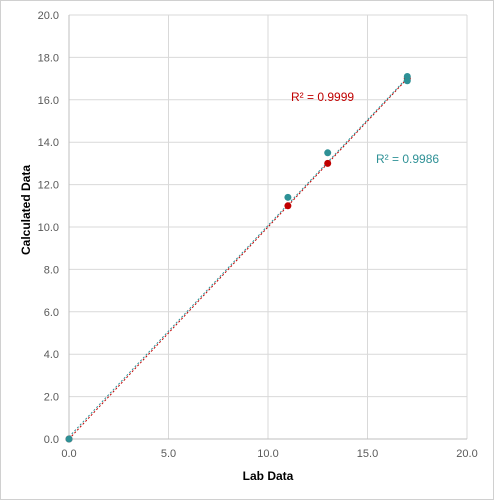 The height and width of the screenshot is (500, 494). What do you see at coordinates (68, 454) in the screenshot?
I see `x-tick-label: 0.0` at bounding box center [68, 454].